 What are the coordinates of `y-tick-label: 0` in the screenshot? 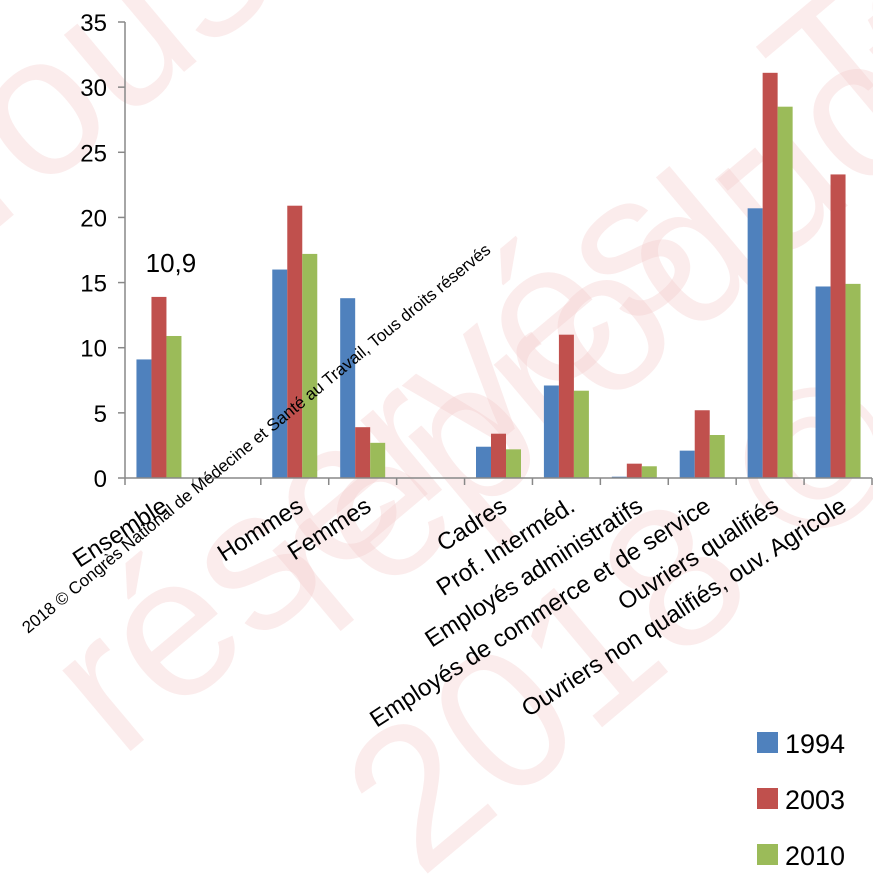 It's located at (100, 479).